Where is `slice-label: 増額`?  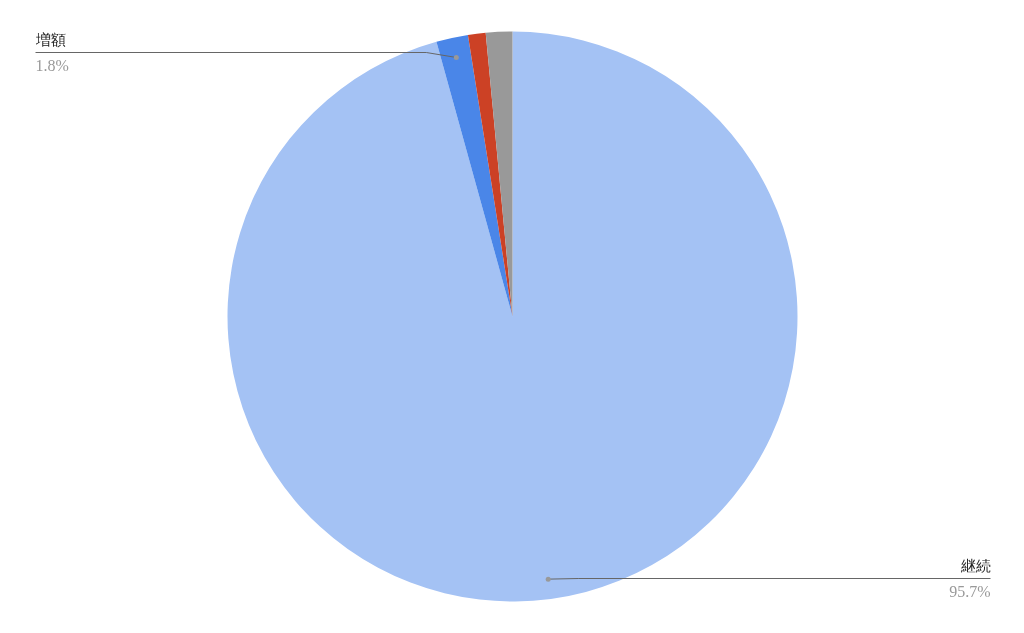 slice-label: 増額 is located at coordinates (50, 39).